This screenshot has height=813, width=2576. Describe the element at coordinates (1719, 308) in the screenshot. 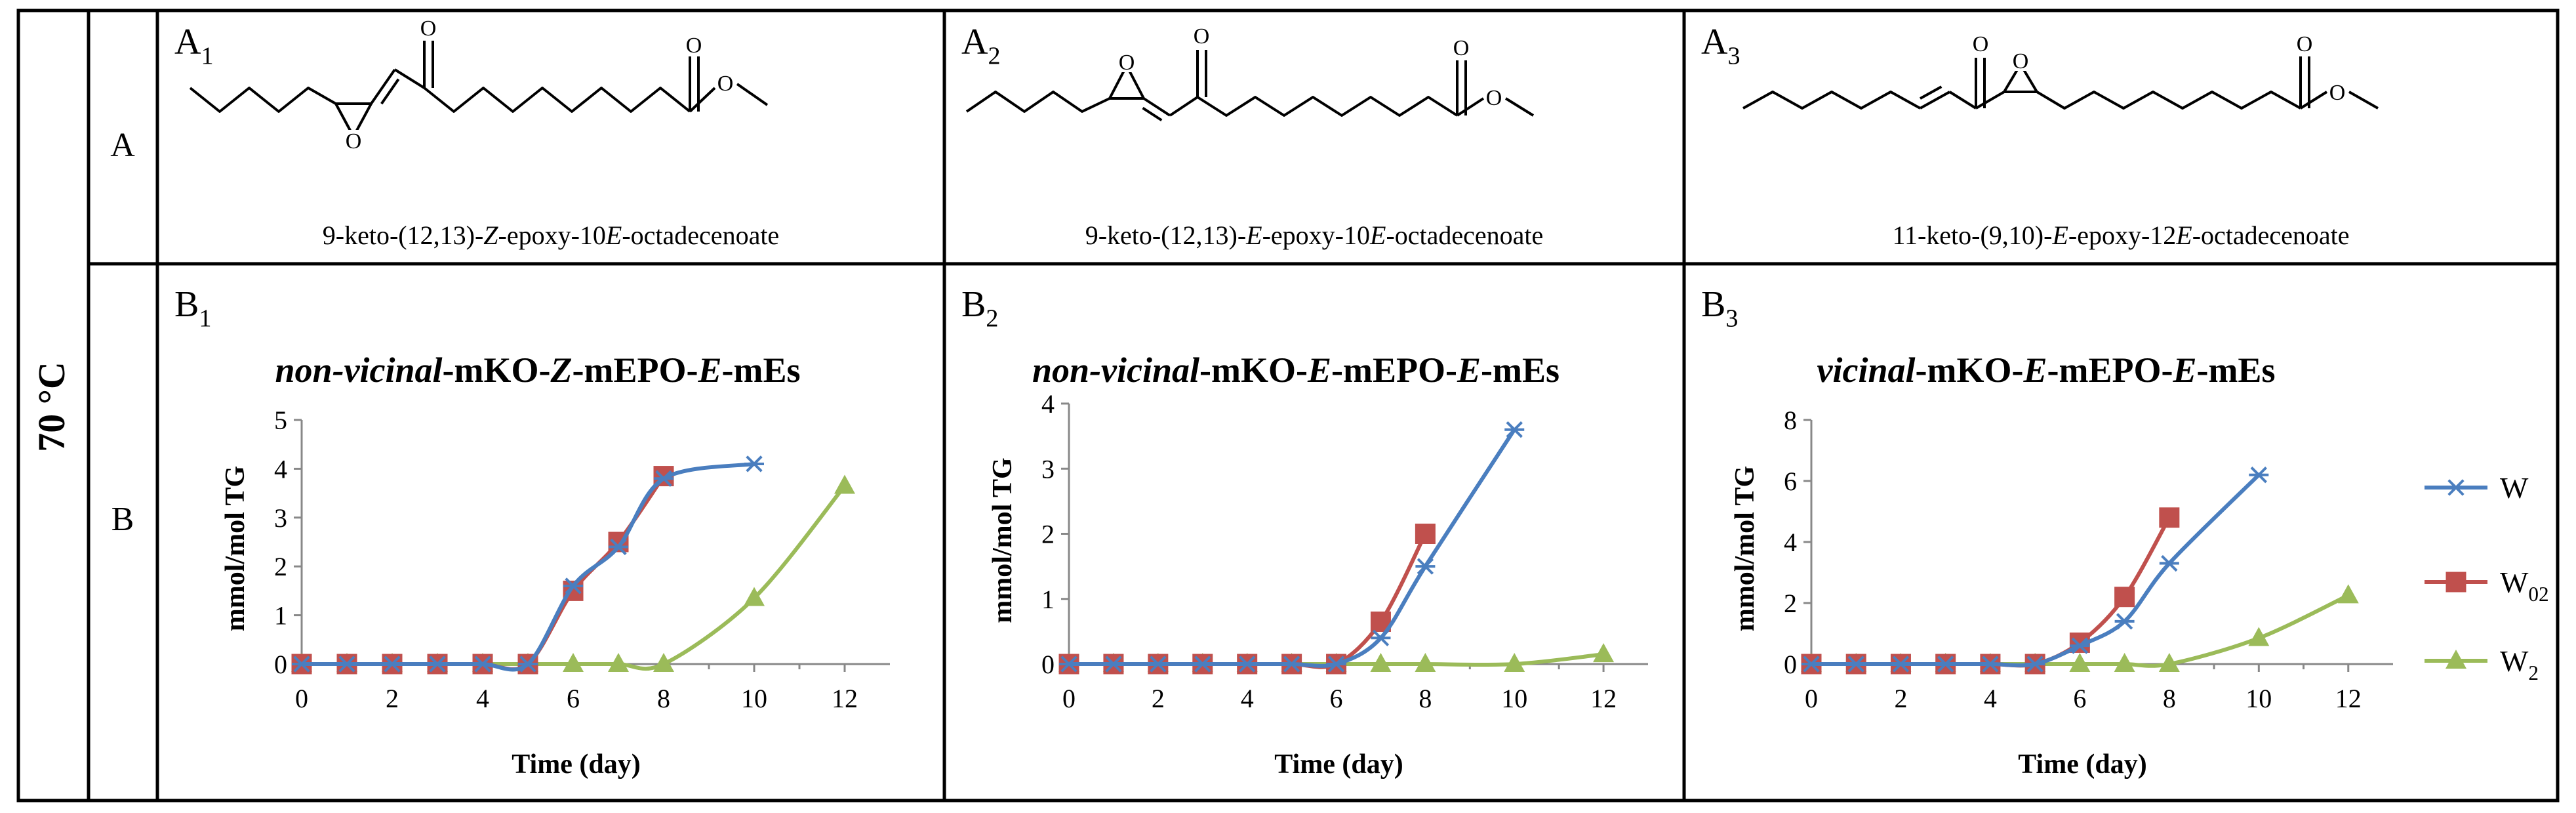

I see `chart-panel-label: B3` at that location.